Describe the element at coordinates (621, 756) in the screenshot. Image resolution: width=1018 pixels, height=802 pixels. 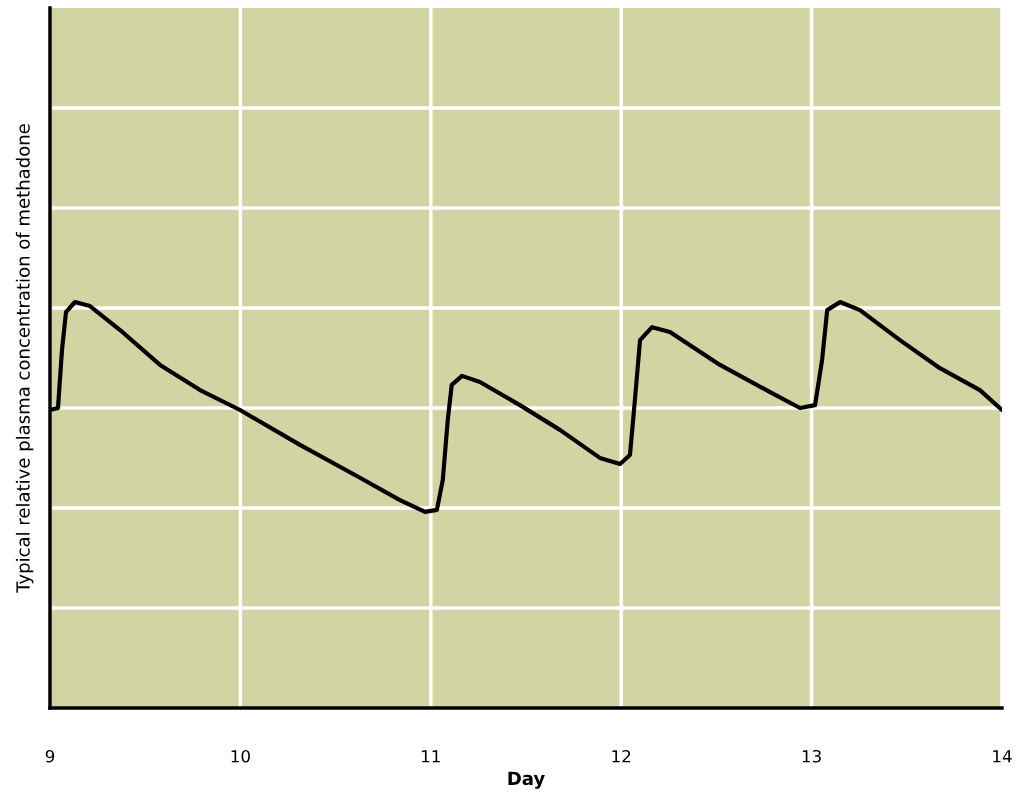
I see `x-tick-label: 12` at that location.